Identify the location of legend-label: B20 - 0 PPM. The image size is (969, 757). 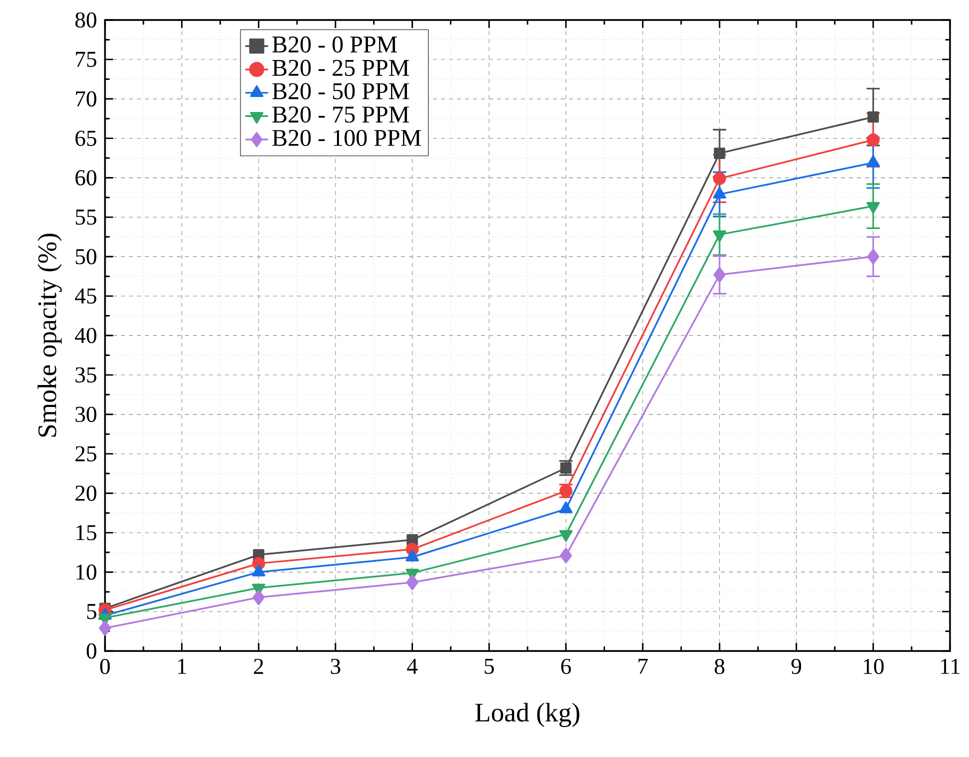
(334, 44).